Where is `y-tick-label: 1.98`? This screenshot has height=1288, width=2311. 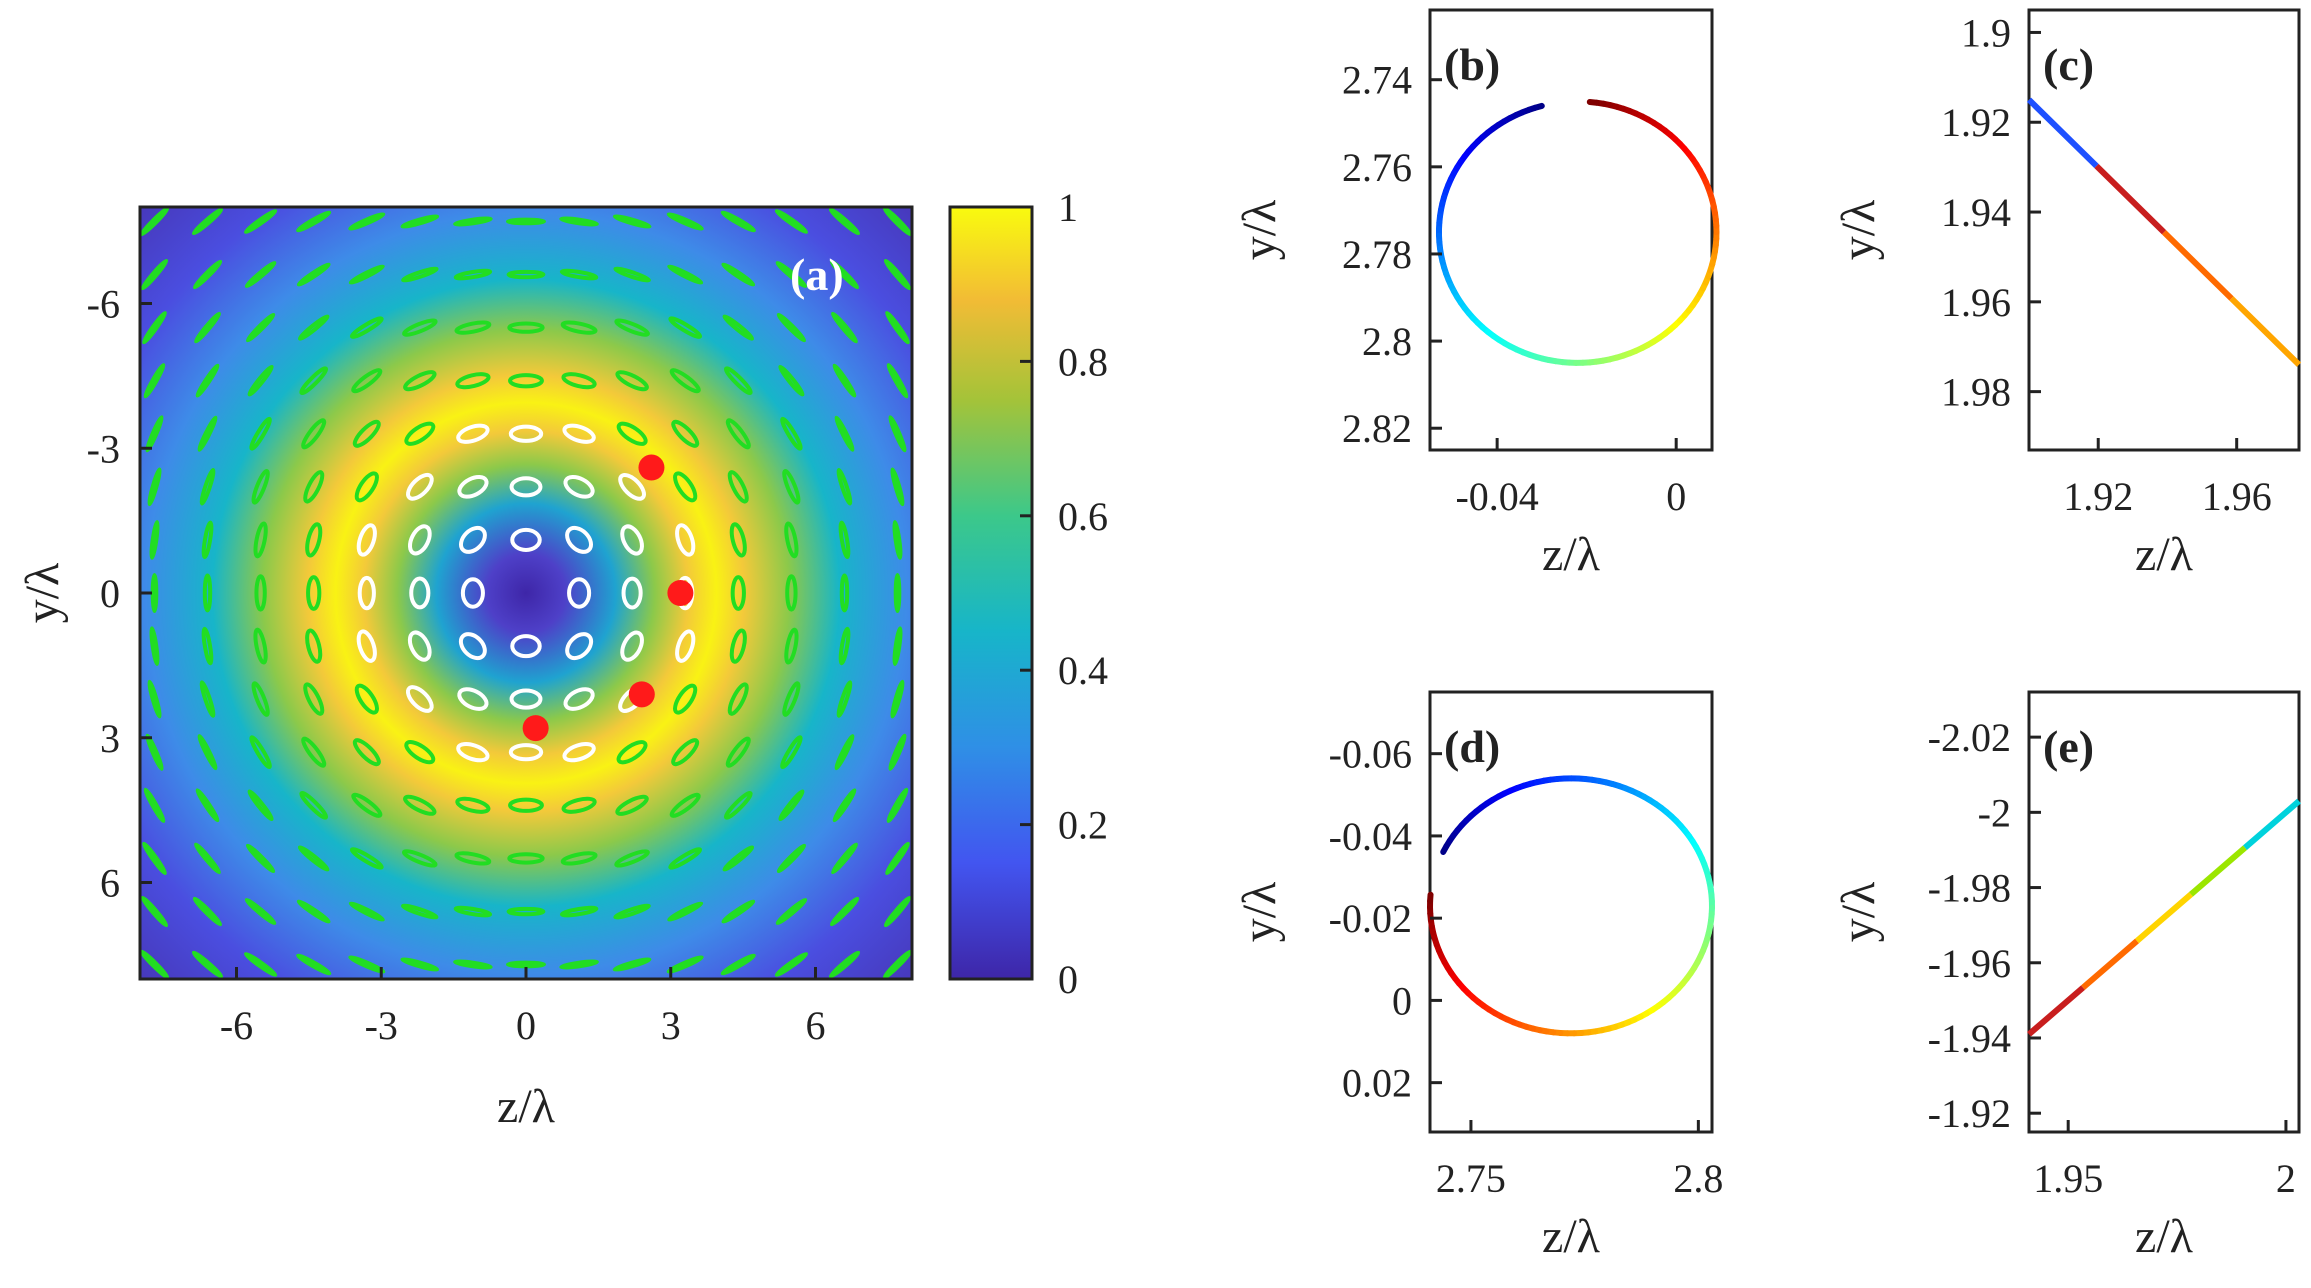
y-tick-label: 1.98 is located at coordinates (1976, 392).